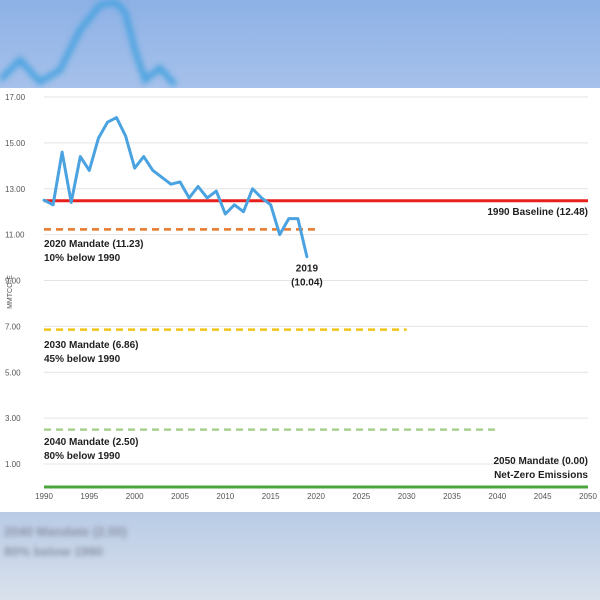  I want to click on emissions-point-2001, so click(143, 156).